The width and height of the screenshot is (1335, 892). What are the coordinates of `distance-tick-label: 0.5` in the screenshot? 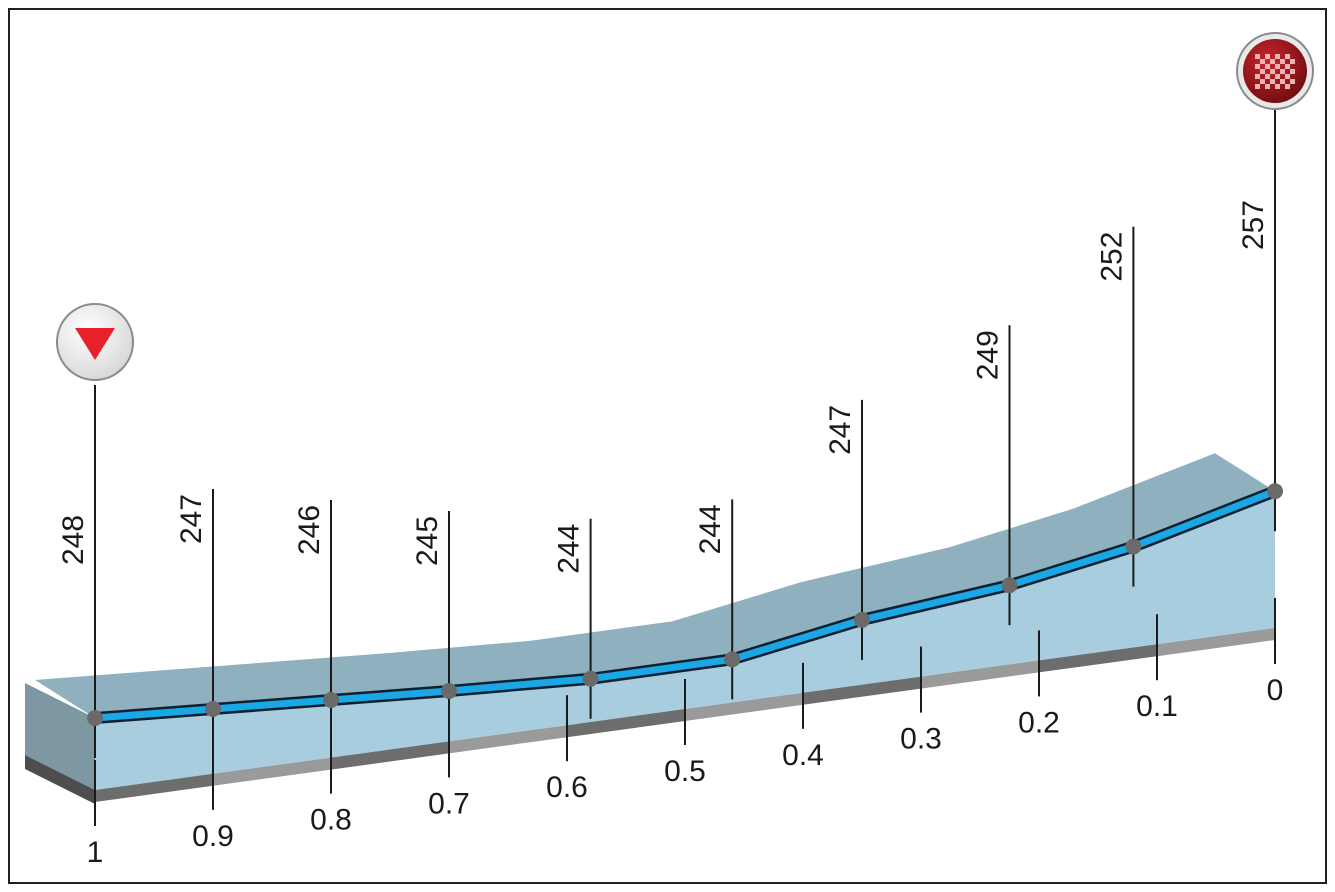 It's located at (685, 771).